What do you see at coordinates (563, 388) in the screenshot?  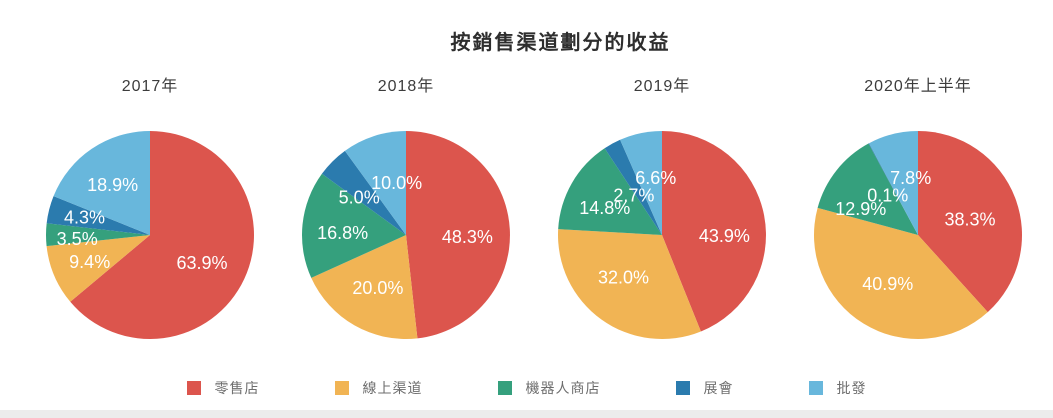 I see `legend-label-robot-store: 機器人商店` at bounding box center [563, 388].